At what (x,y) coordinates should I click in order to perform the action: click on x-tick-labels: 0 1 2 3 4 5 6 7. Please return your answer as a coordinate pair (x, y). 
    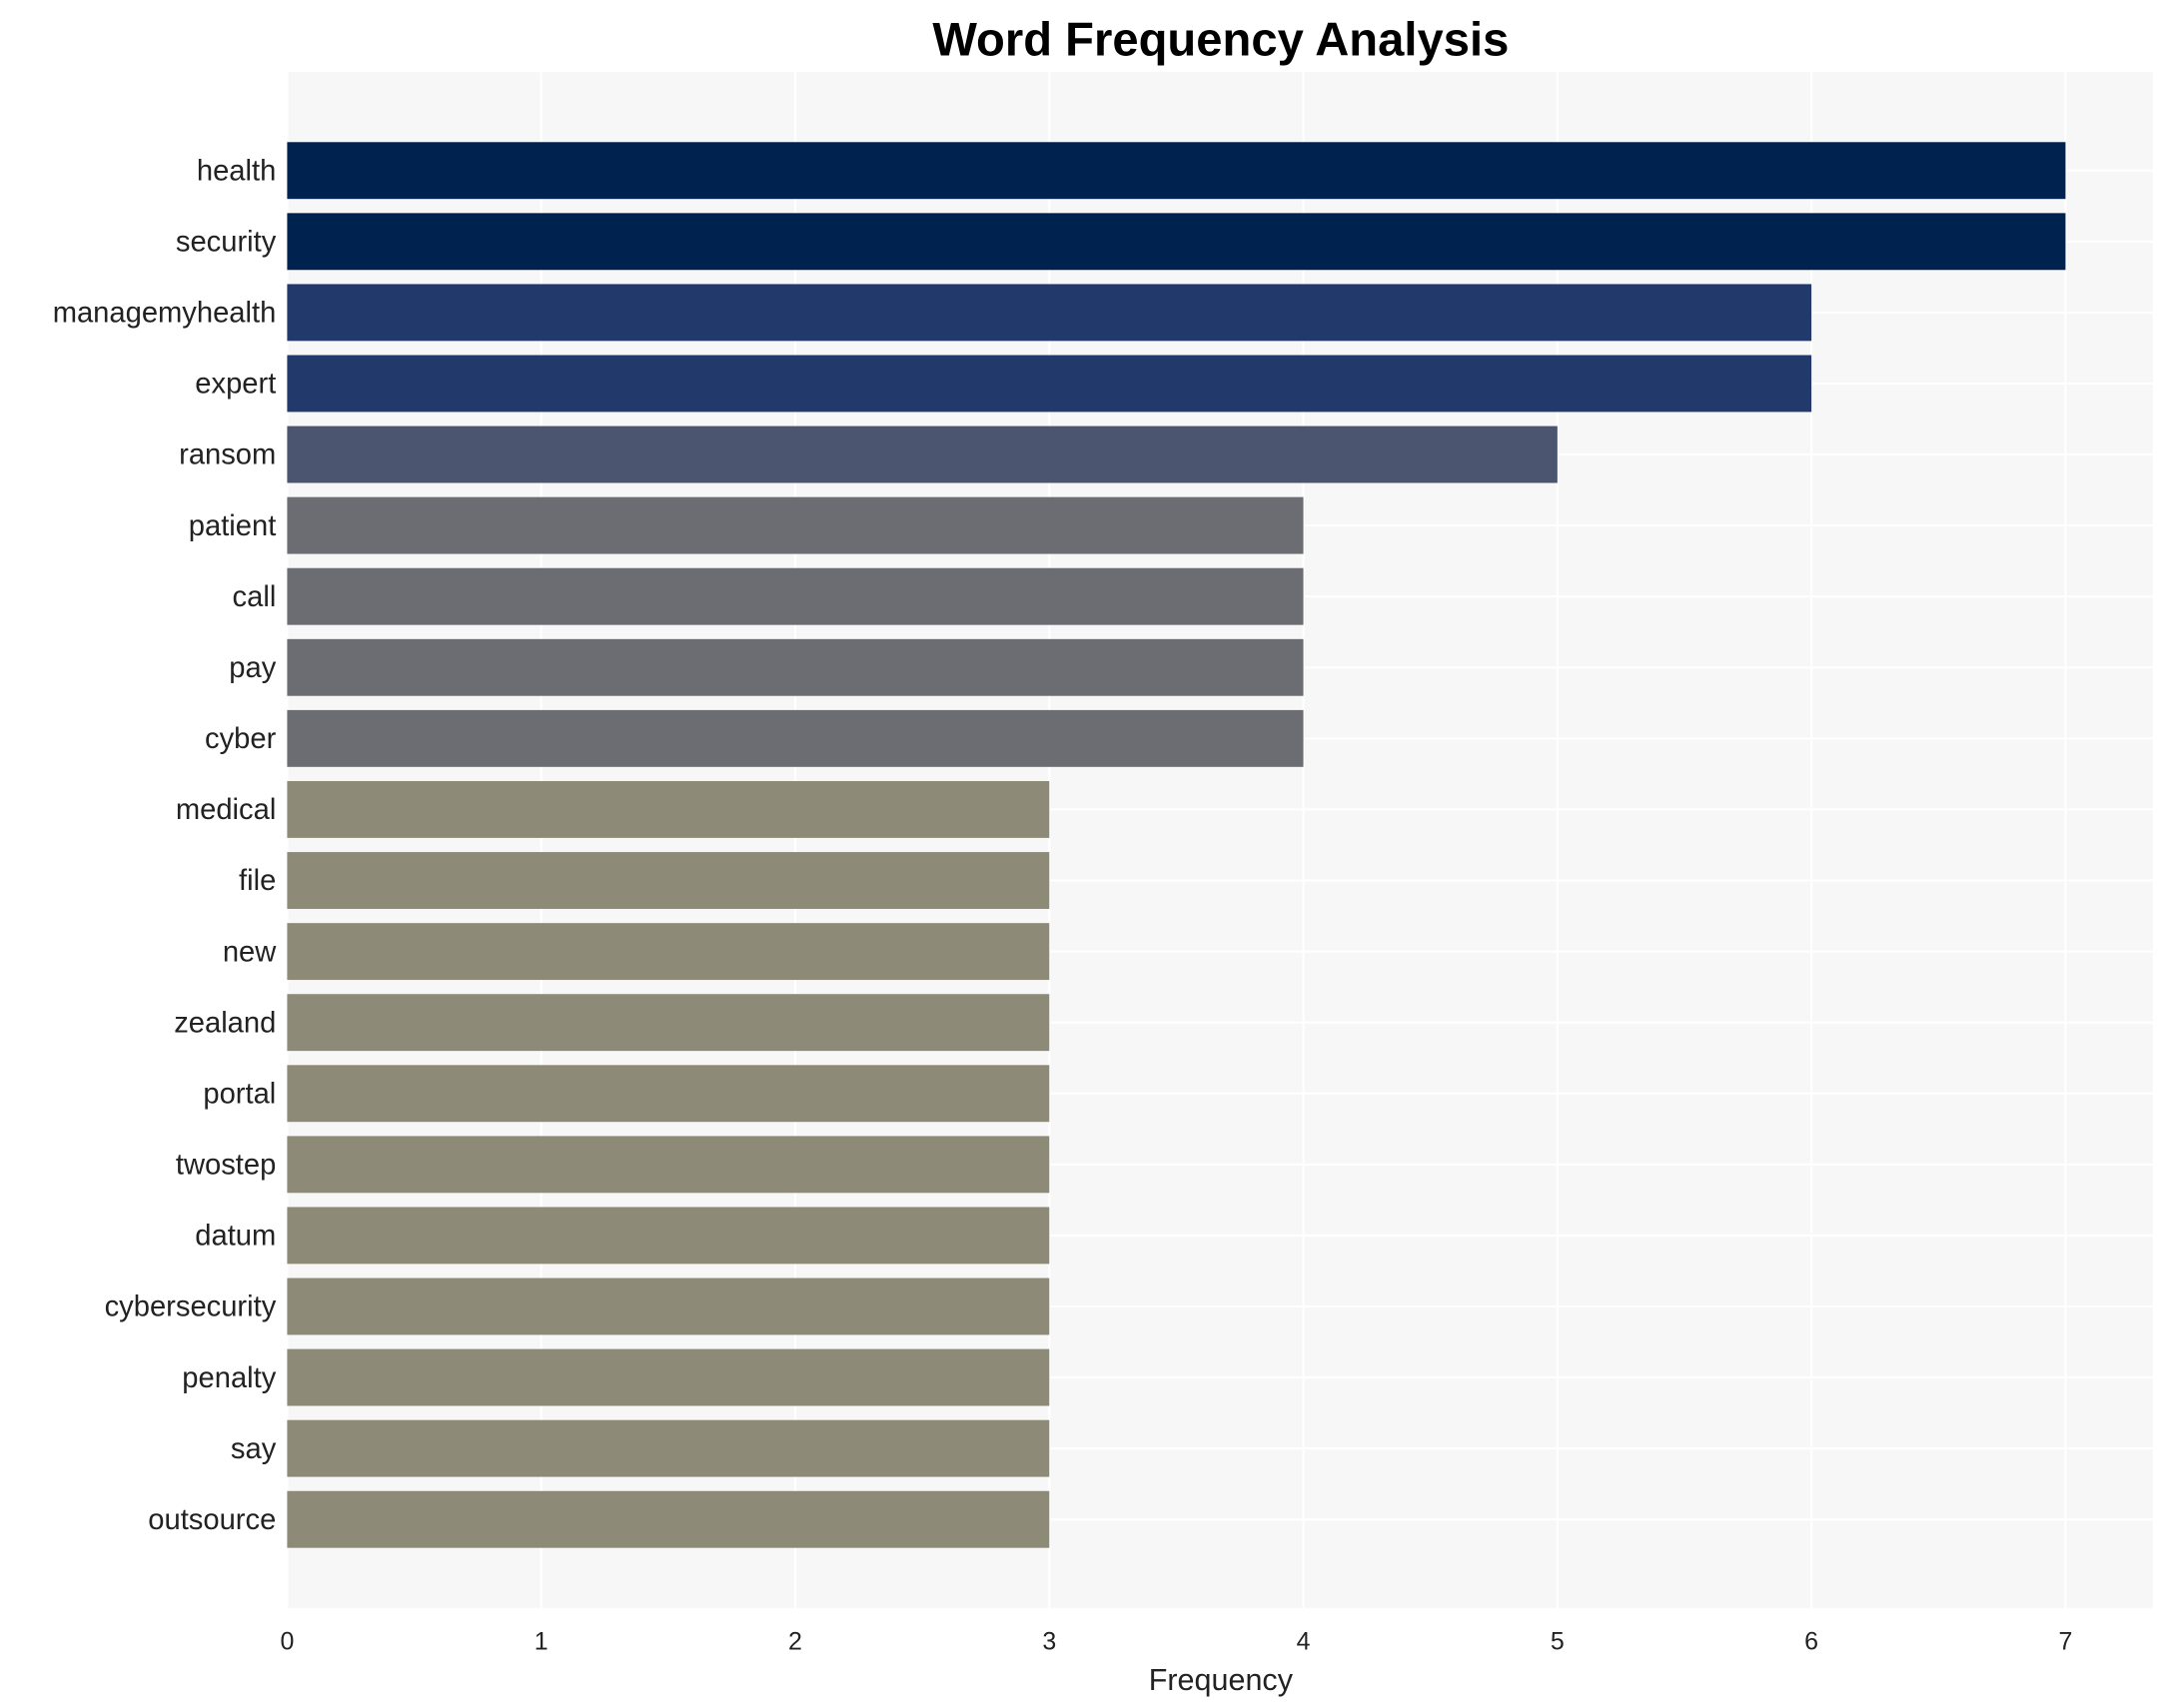
    Looking at the image, I should click on (1176, 1642).